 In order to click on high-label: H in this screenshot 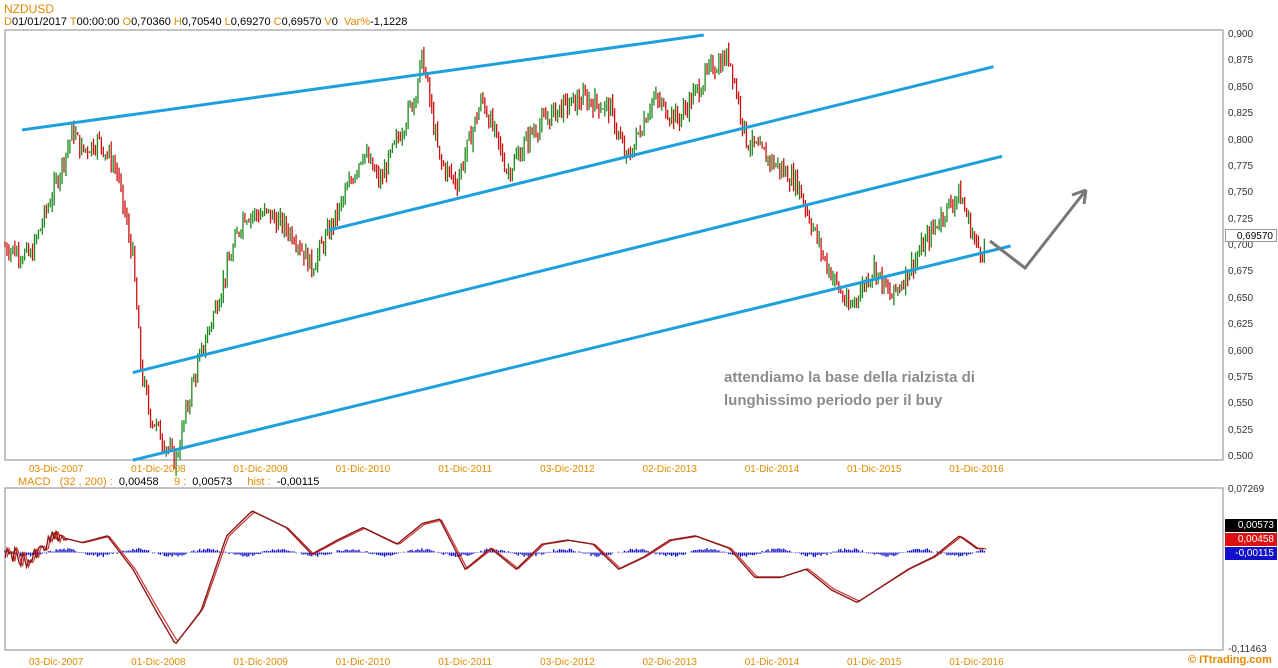, I will do `click(177, 22)`.